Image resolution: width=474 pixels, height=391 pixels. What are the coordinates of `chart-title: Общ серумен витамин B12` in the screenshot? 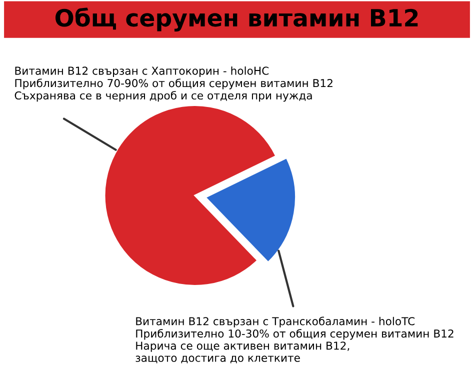 It's located at (236, 20).